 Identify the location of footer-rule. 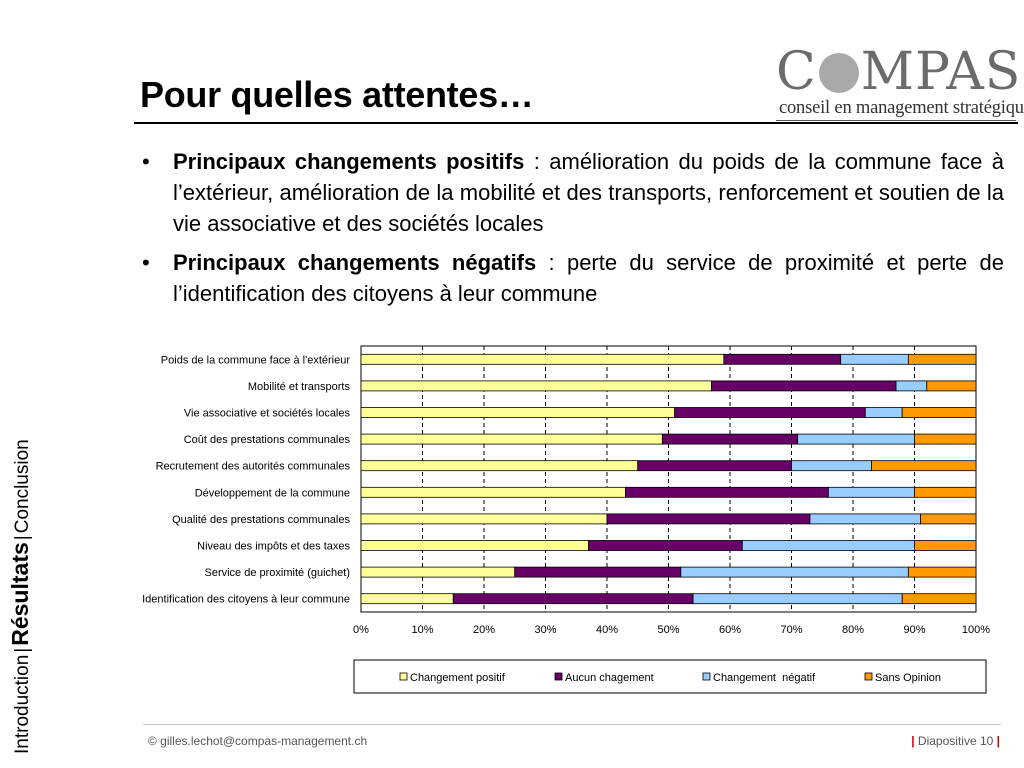
(572, 724).